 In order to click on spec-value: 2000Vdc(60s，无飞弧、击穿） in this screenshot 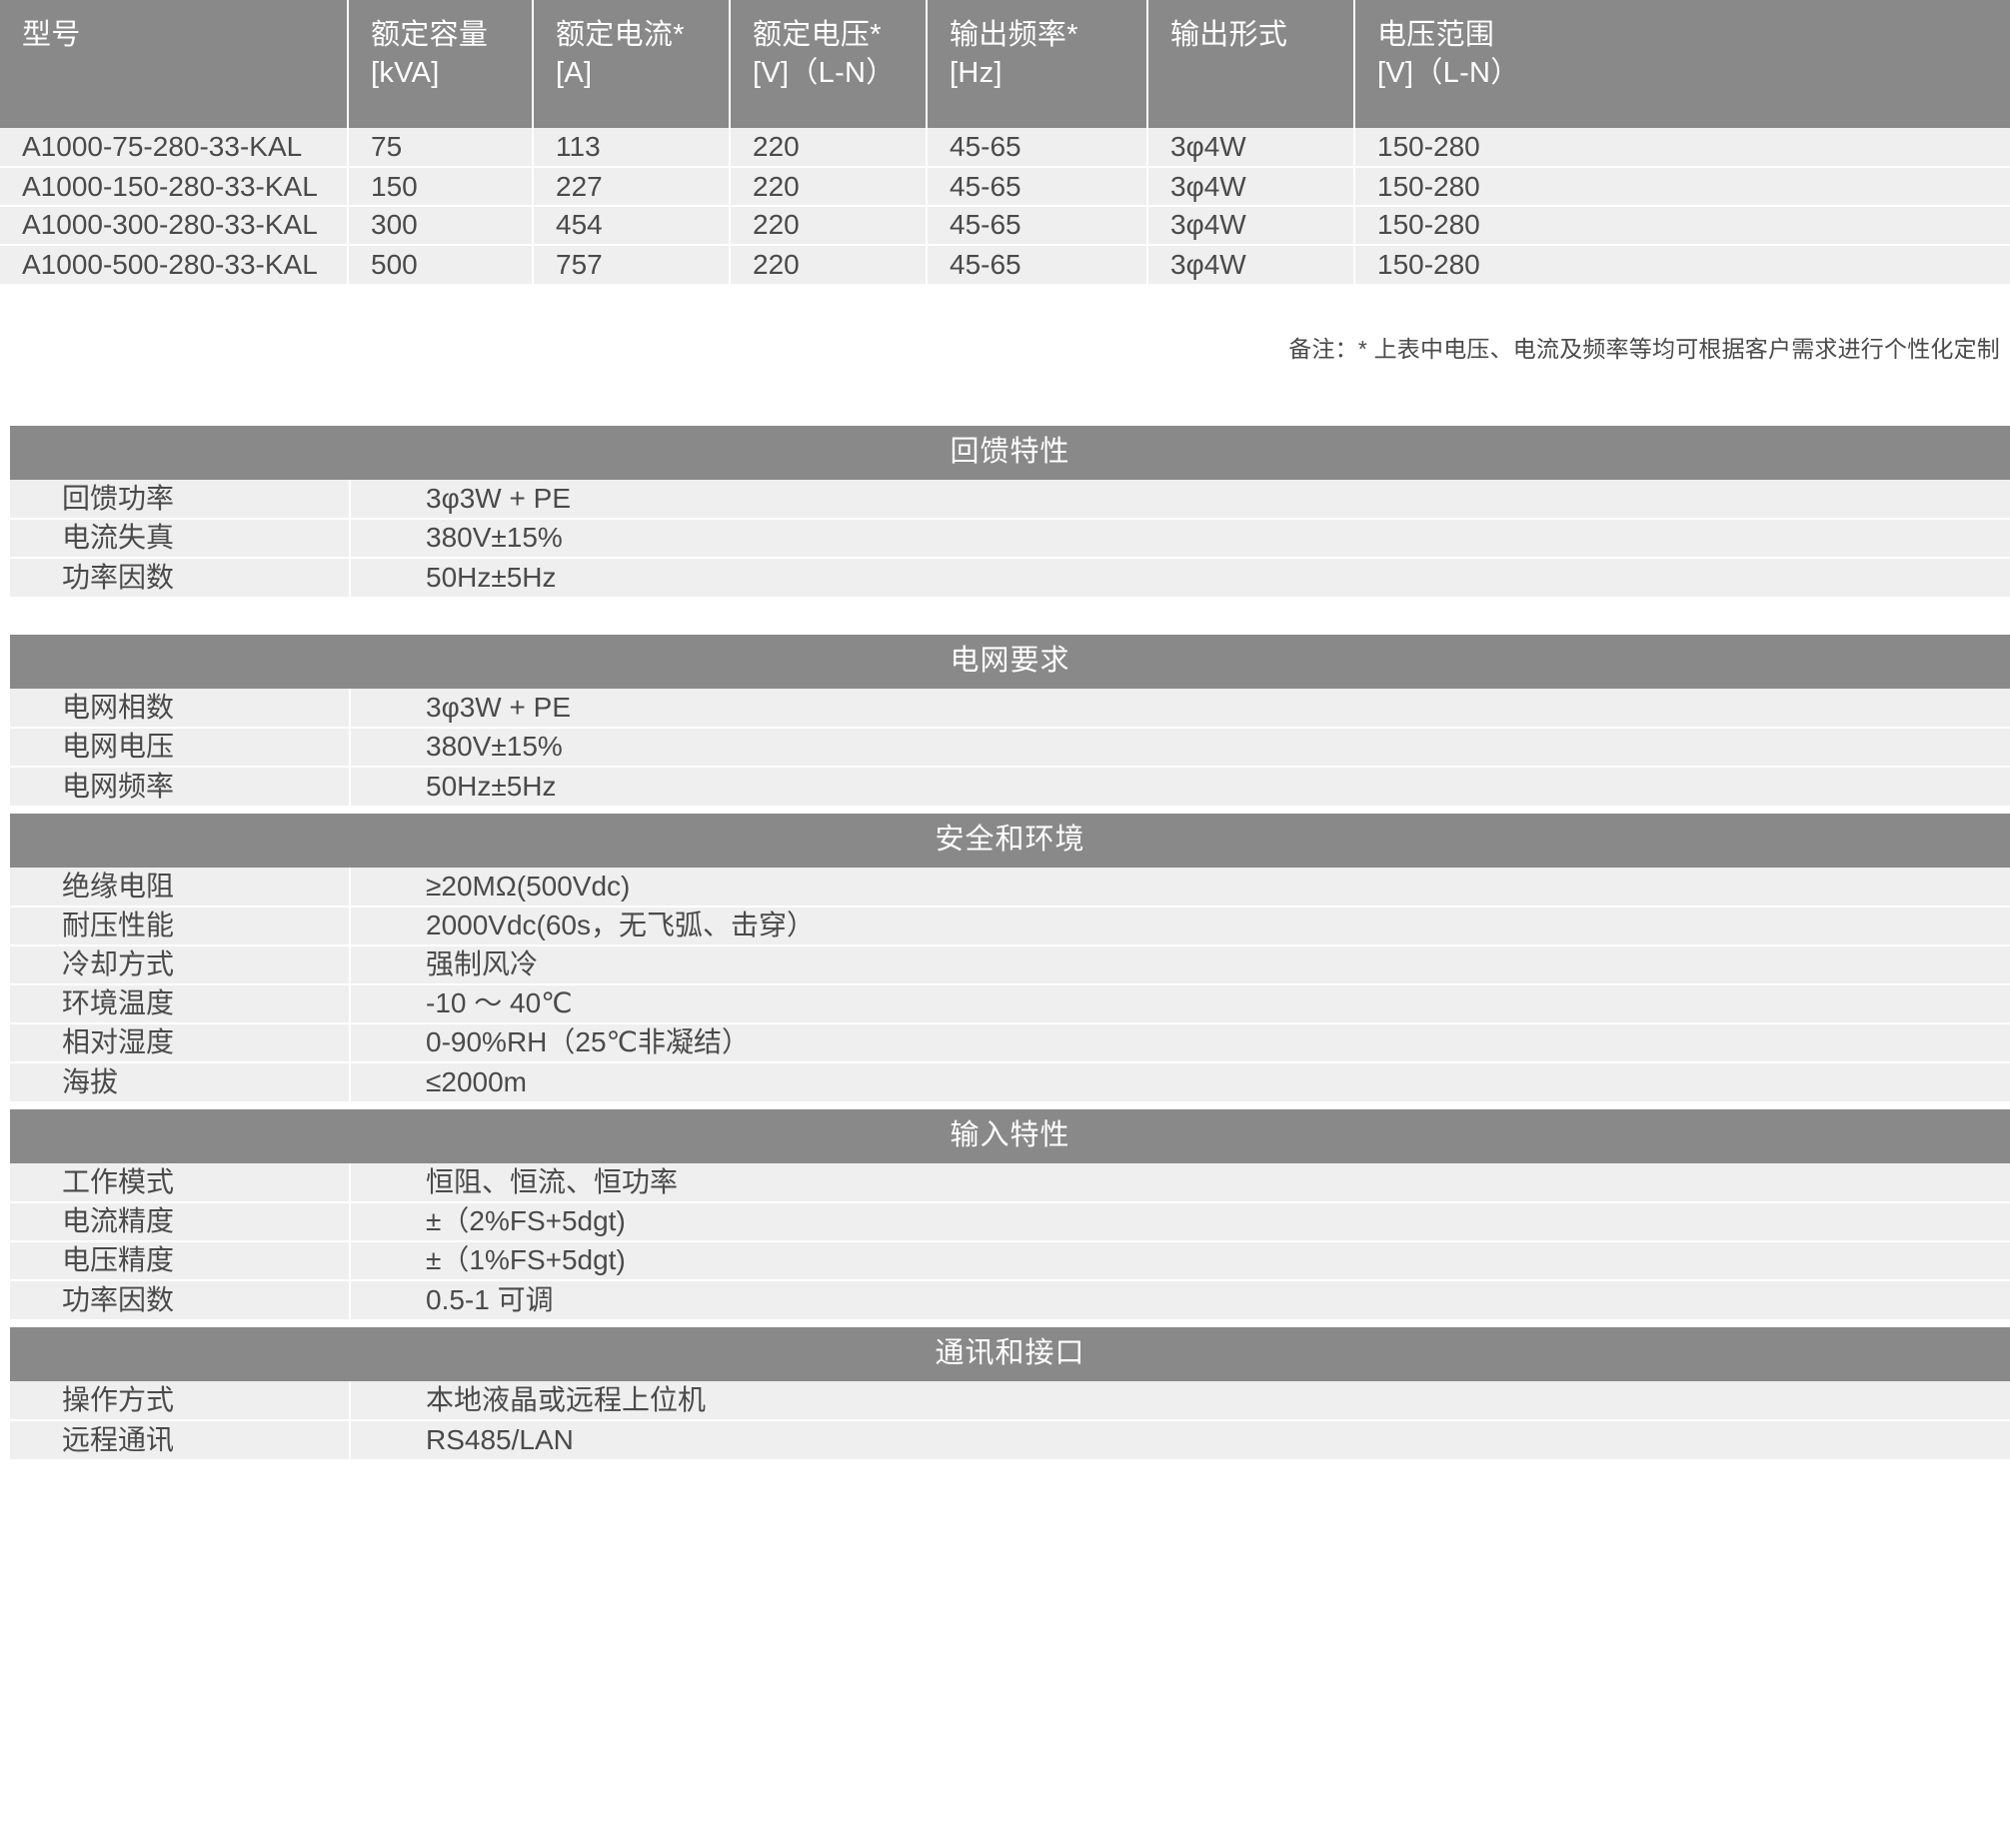, I will do `click(1180, 926)`.